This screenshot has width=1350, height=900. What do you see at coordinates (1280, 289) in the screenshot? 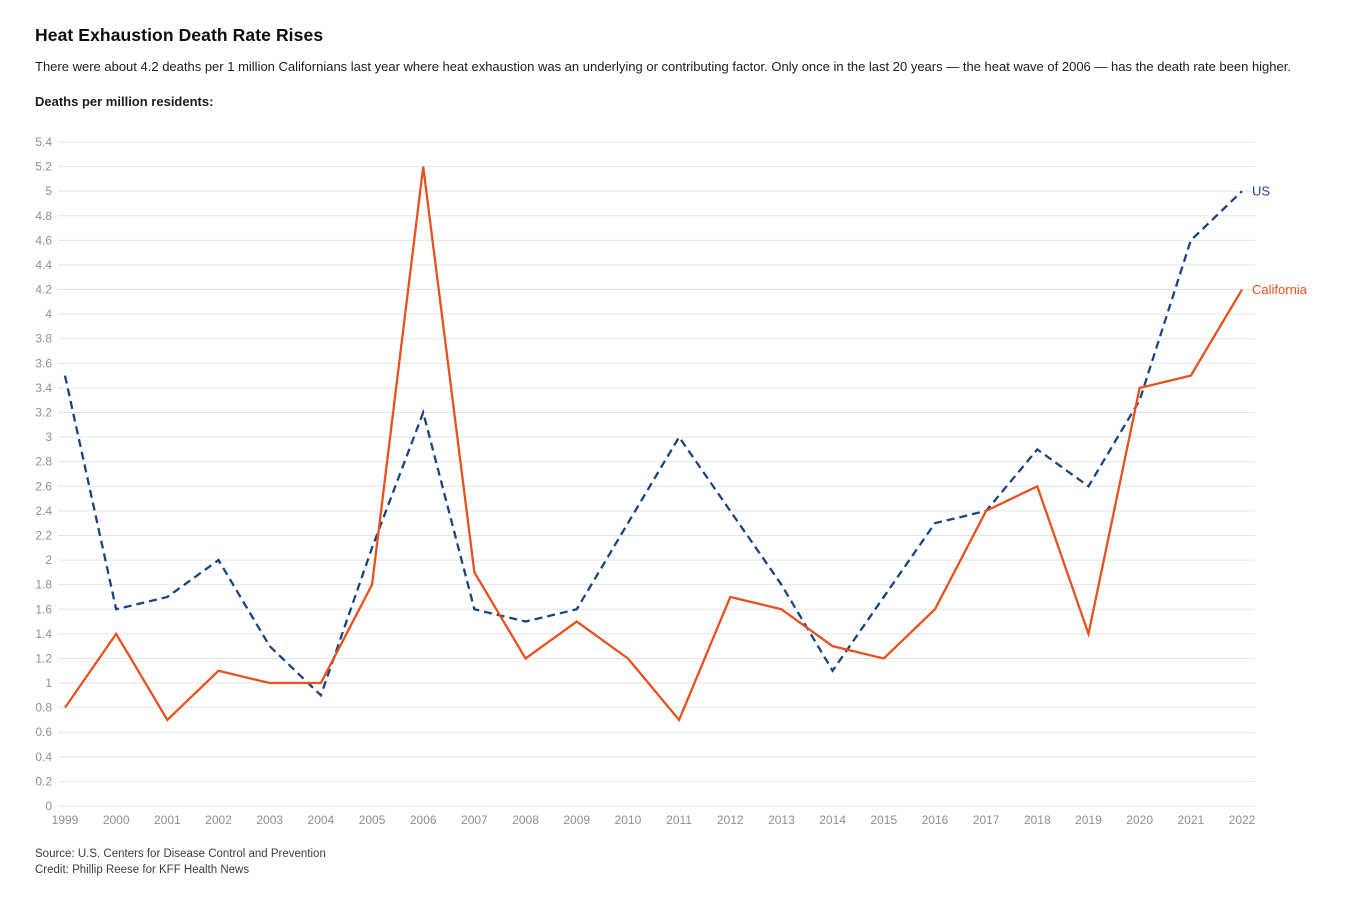
I see `california-line-label: California` at bounding box center [1280, 289].